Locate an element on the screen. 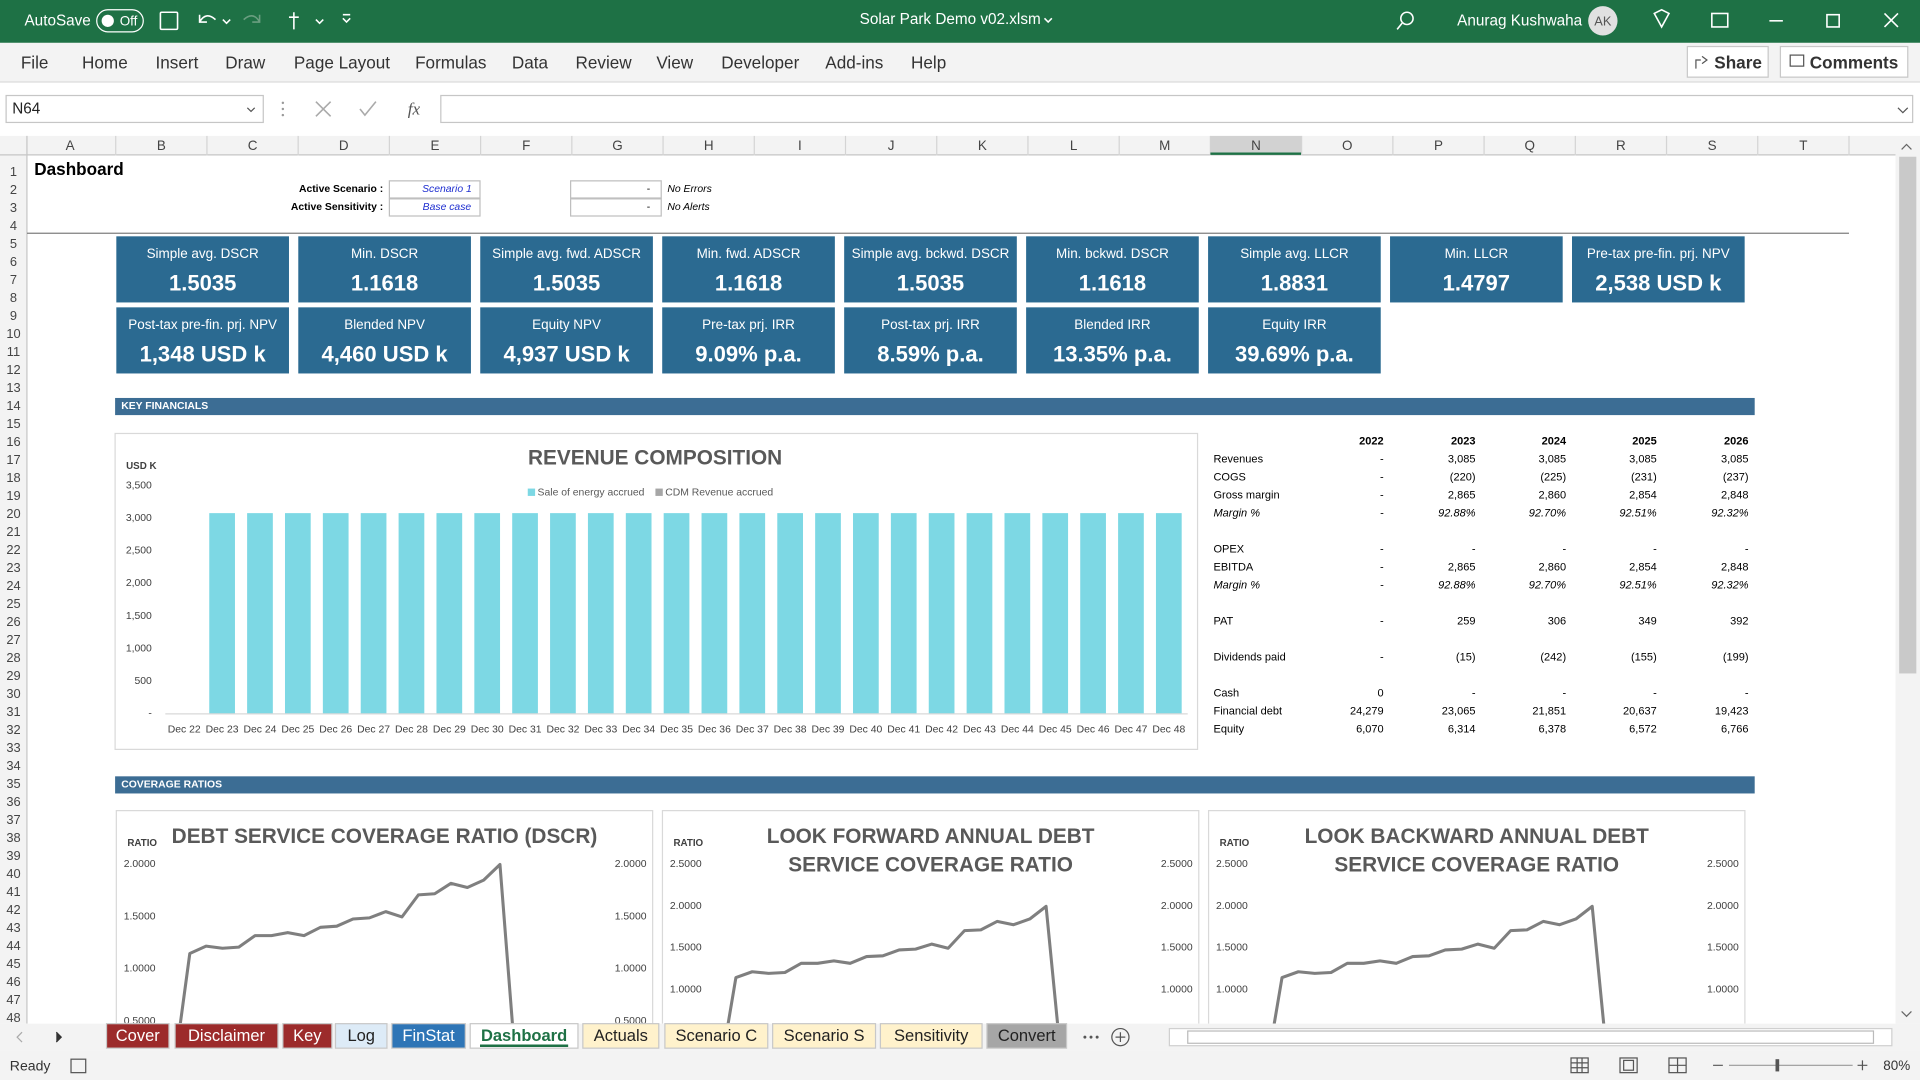 Image resolution: width=1920 pixels, height=1080 pixels. row-header: 32 is located at coordinates (13, 729).